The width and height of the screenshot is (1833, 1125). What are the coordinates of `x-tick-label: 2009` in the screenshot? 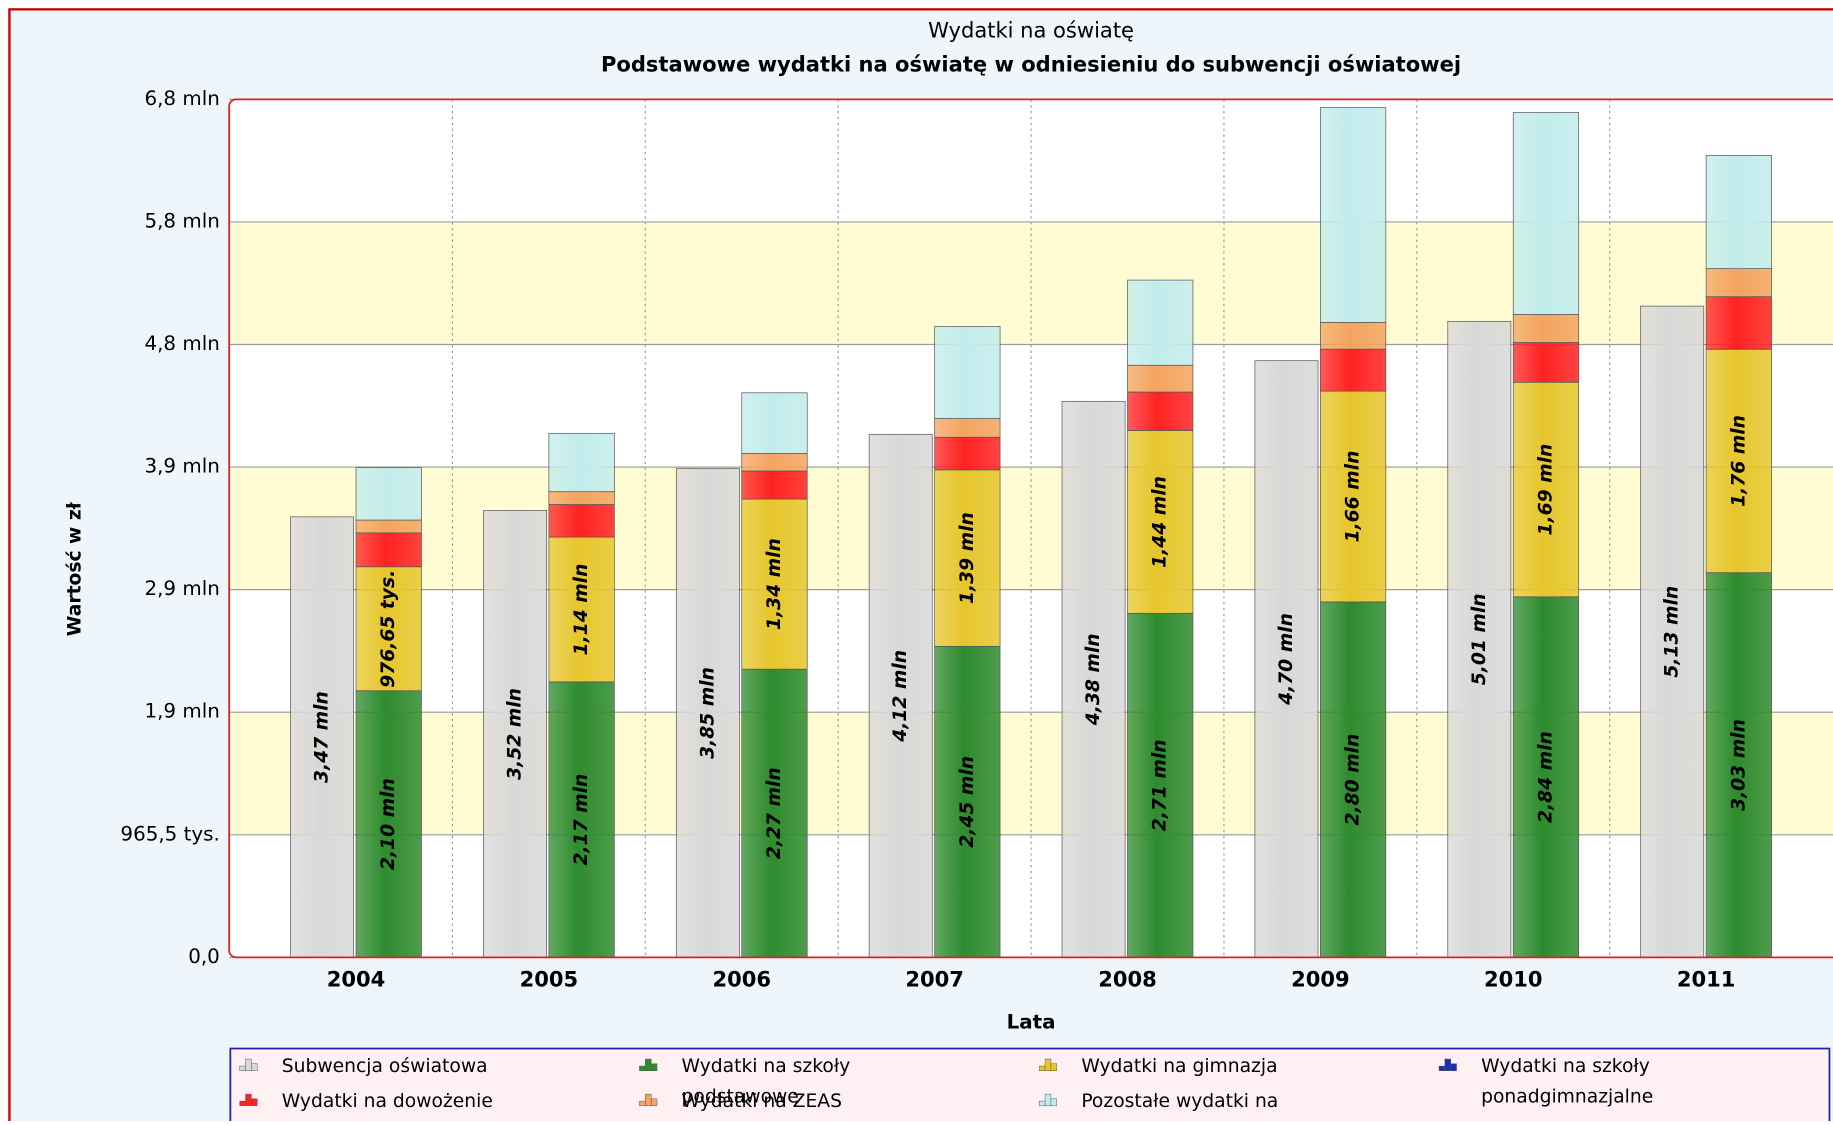 It's located at (1320, 979).